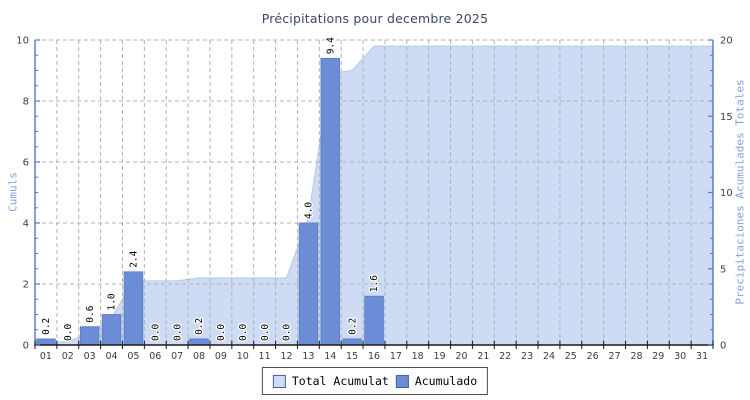  What do you see at coordinates (571, 356) in the screenshot?
I see `x-tick-label: 25` at bounding box center [571, 356].